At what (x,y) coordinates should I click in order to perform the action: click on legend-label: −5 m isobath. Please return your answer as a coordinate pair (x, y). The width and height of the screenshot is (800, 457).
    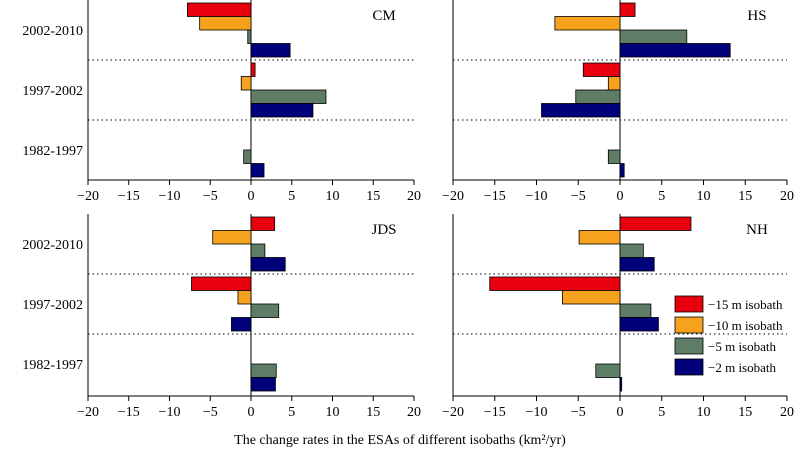
    Looking at the image, I should click on (742, 346).